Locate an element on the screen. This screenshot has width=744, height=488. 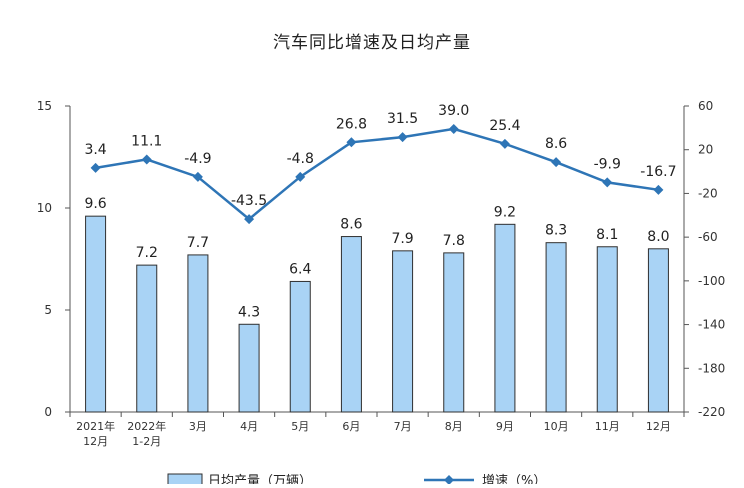
bar-data-label: 7.8 is located at coordinates (454, 241).